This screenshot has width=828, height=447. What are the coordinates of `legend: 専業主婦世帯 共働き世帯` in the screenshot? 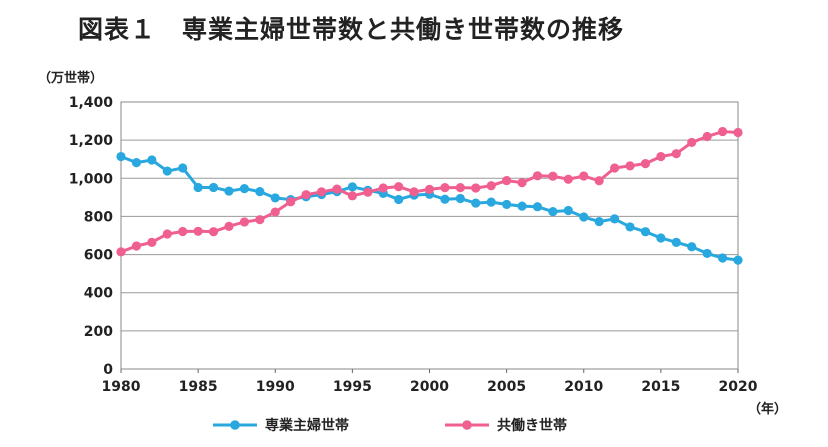 It's located at (390, 425).